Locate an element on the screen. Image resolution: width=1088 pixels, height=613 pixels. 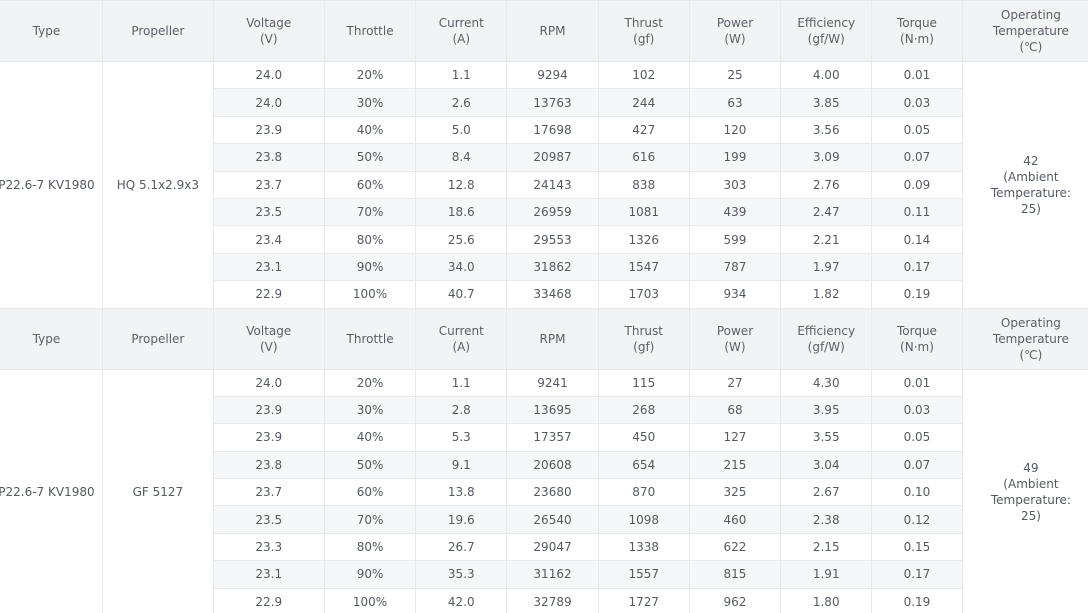
table-row: 24.0 30% 2.6 13763 244 63 3.85 0.03 is located at coordinates (544, 102).